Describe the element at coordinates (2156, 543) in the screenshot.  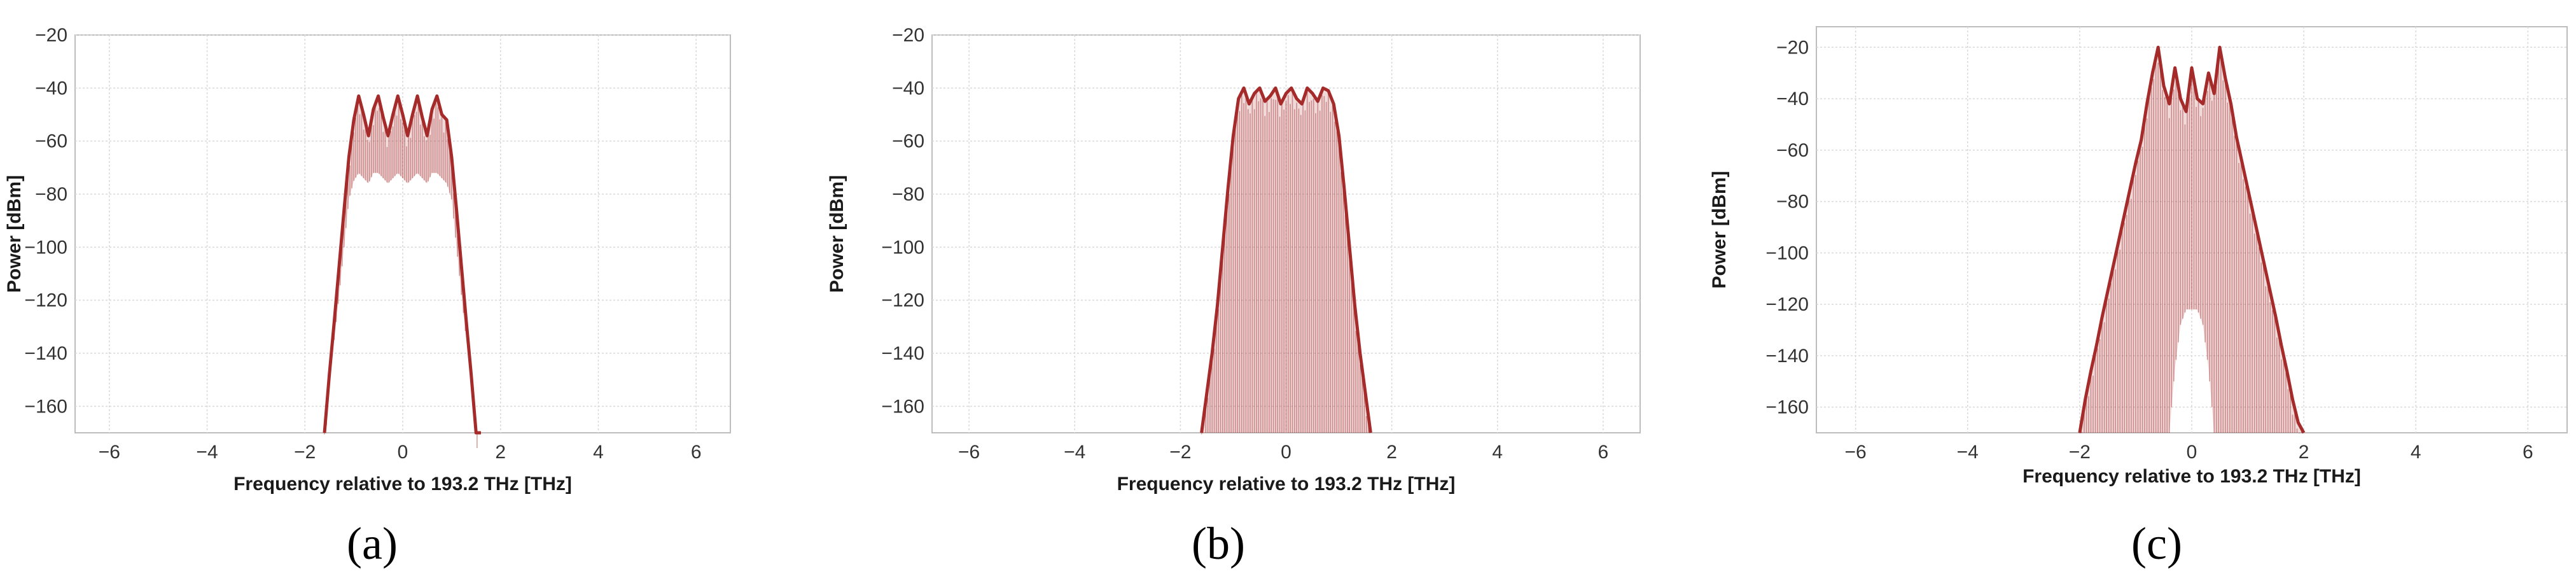
I see `panel-label: (c)` at that location.